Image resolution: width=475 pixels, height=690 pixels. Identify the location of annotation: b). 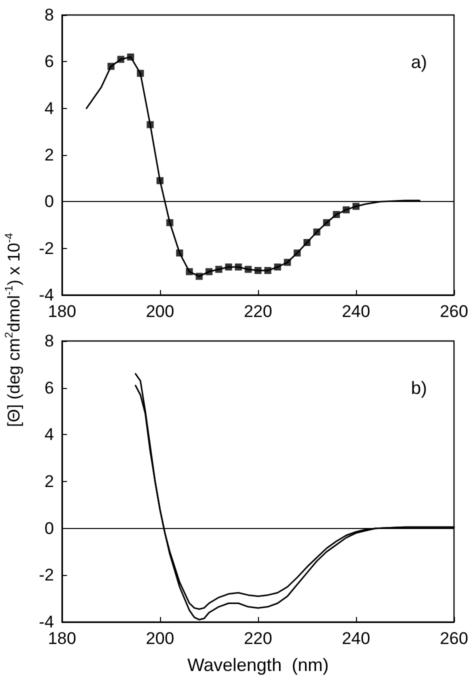
(419, 388).